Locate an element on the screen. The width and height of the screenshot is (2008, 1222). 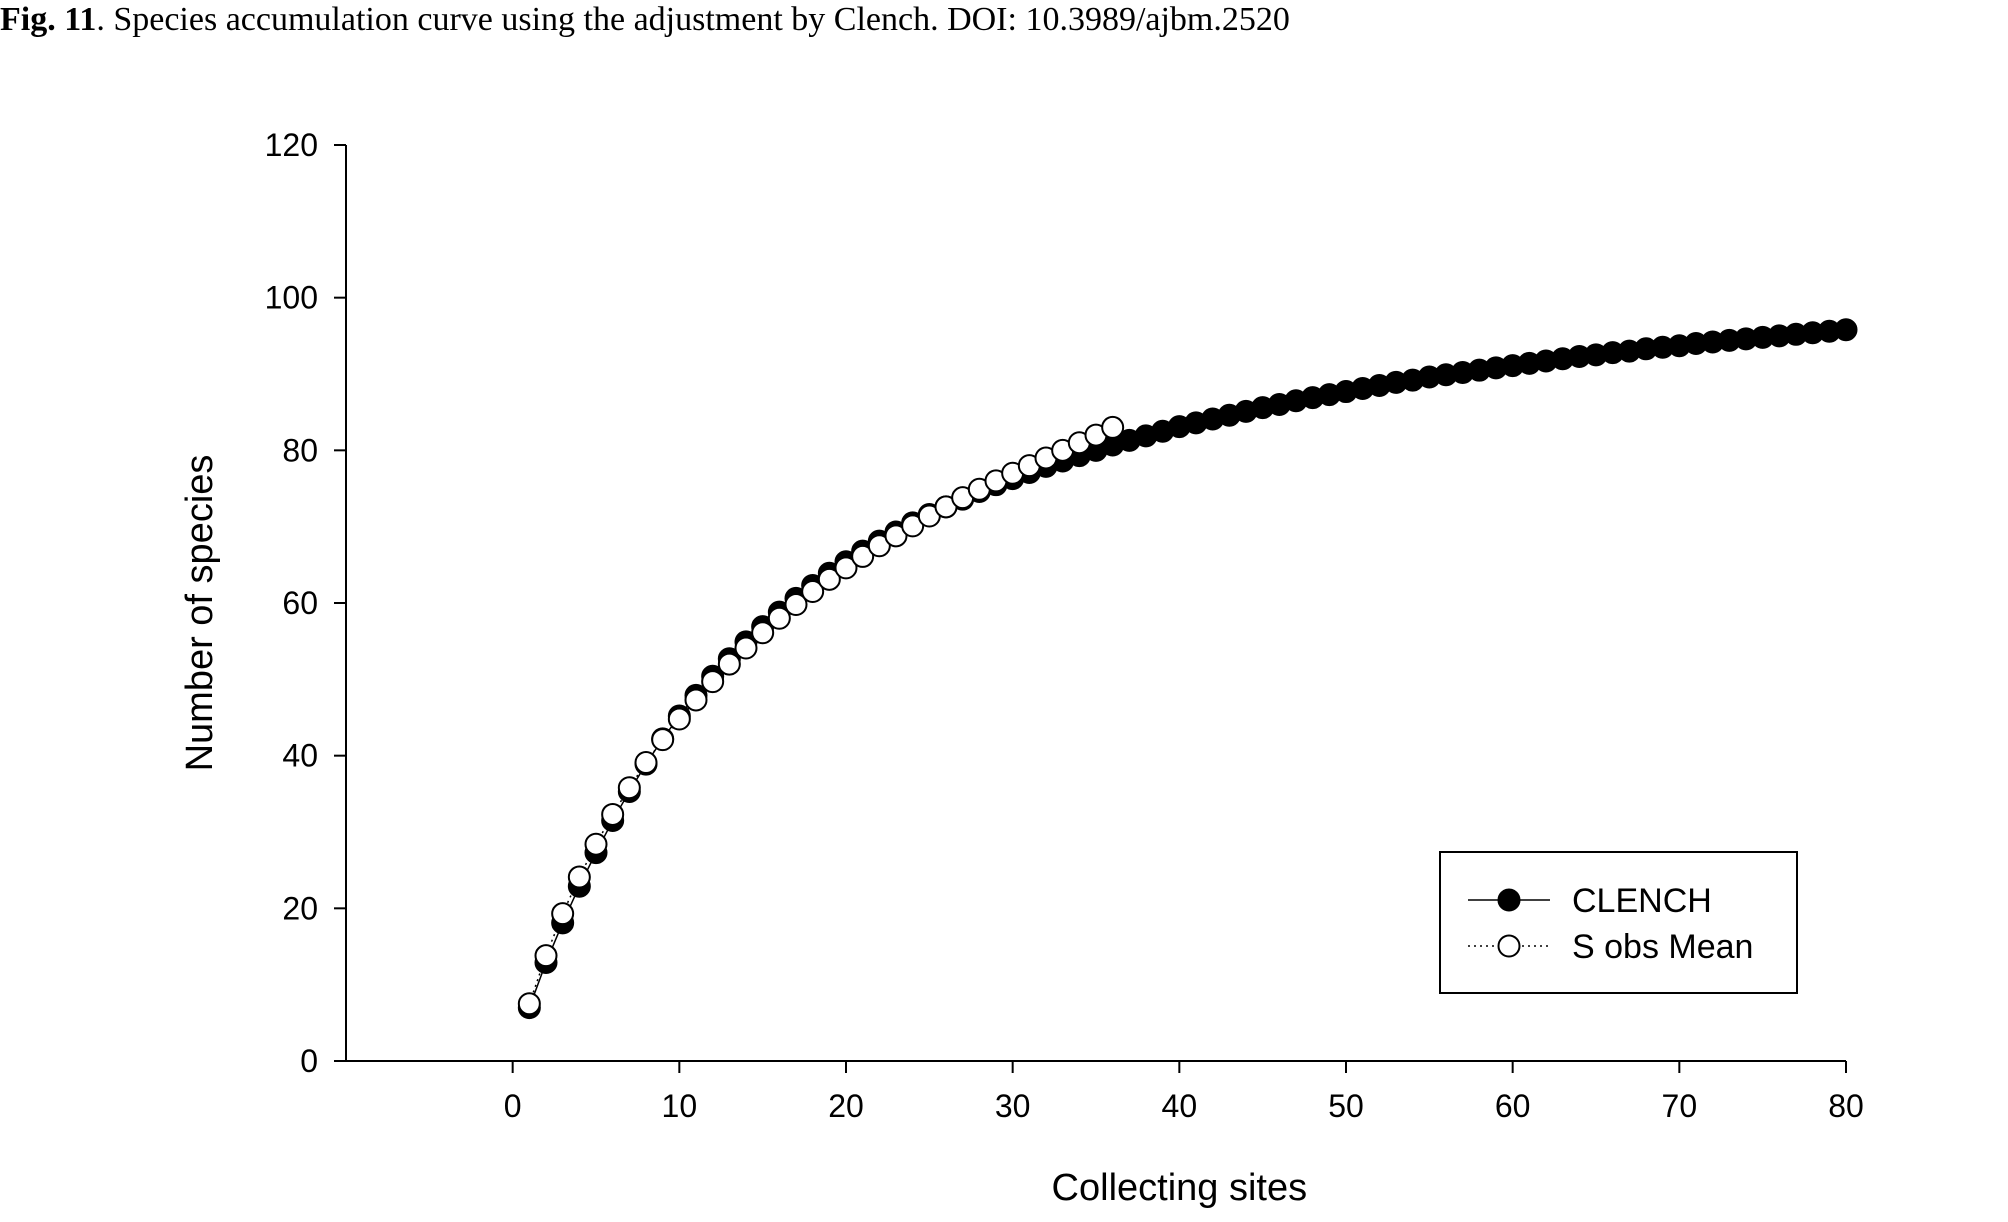
y-tick-label: 80 is located at coordinates (300, 450).